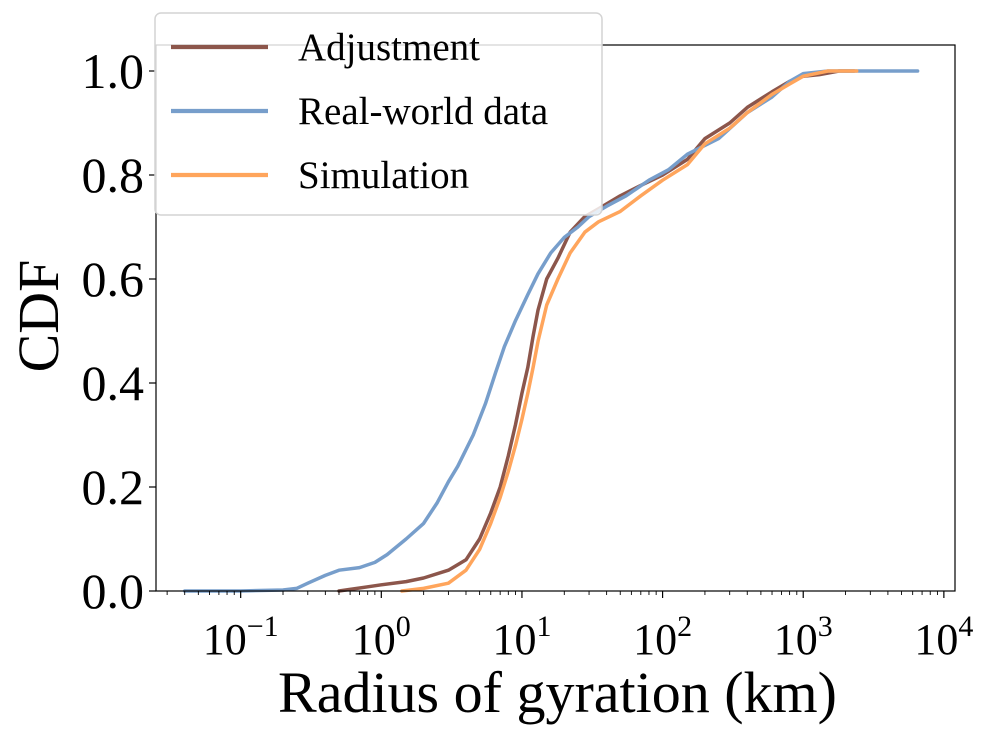 This screenshot has height=741, width=997. What do you see at coordinates (113, 383) in the screenshot?
I see `y-tick-label: 0.4` at bounding box center [113, 383].